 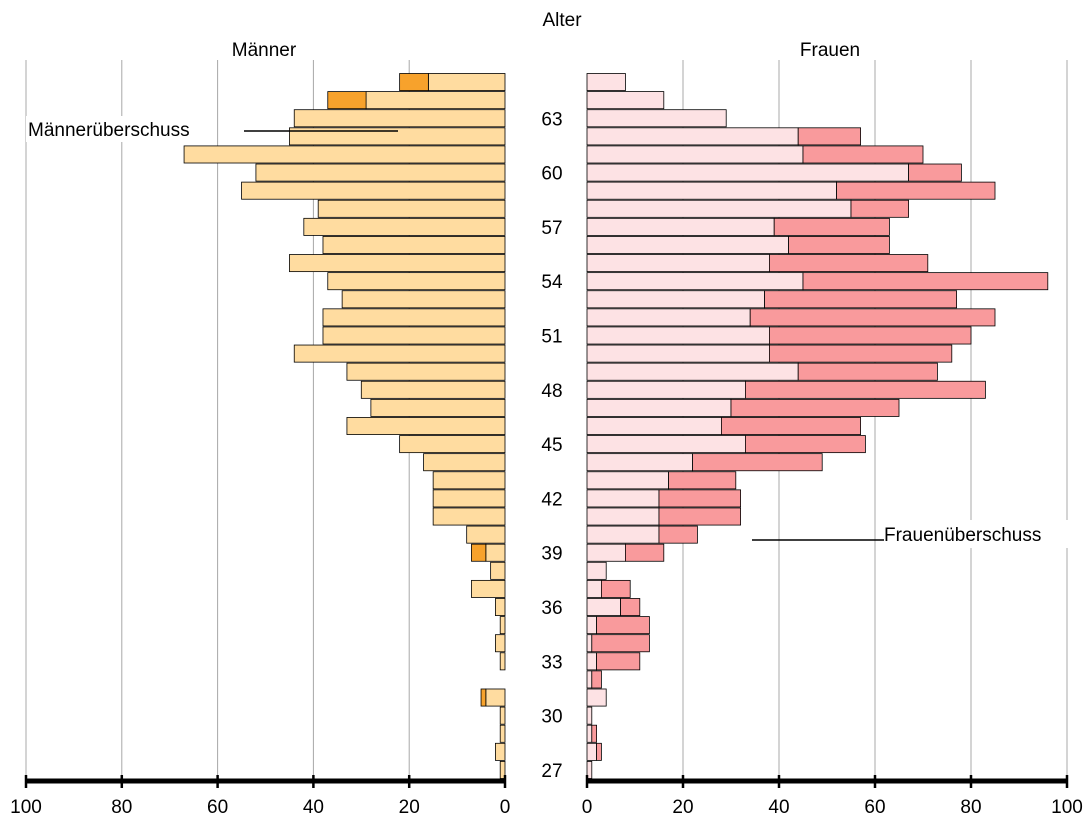 What do you see at coordinates (1067, 807) in the screenshot?
I see `x-tick-label-frauen-100: 100` at bounding box center [1067, 807].